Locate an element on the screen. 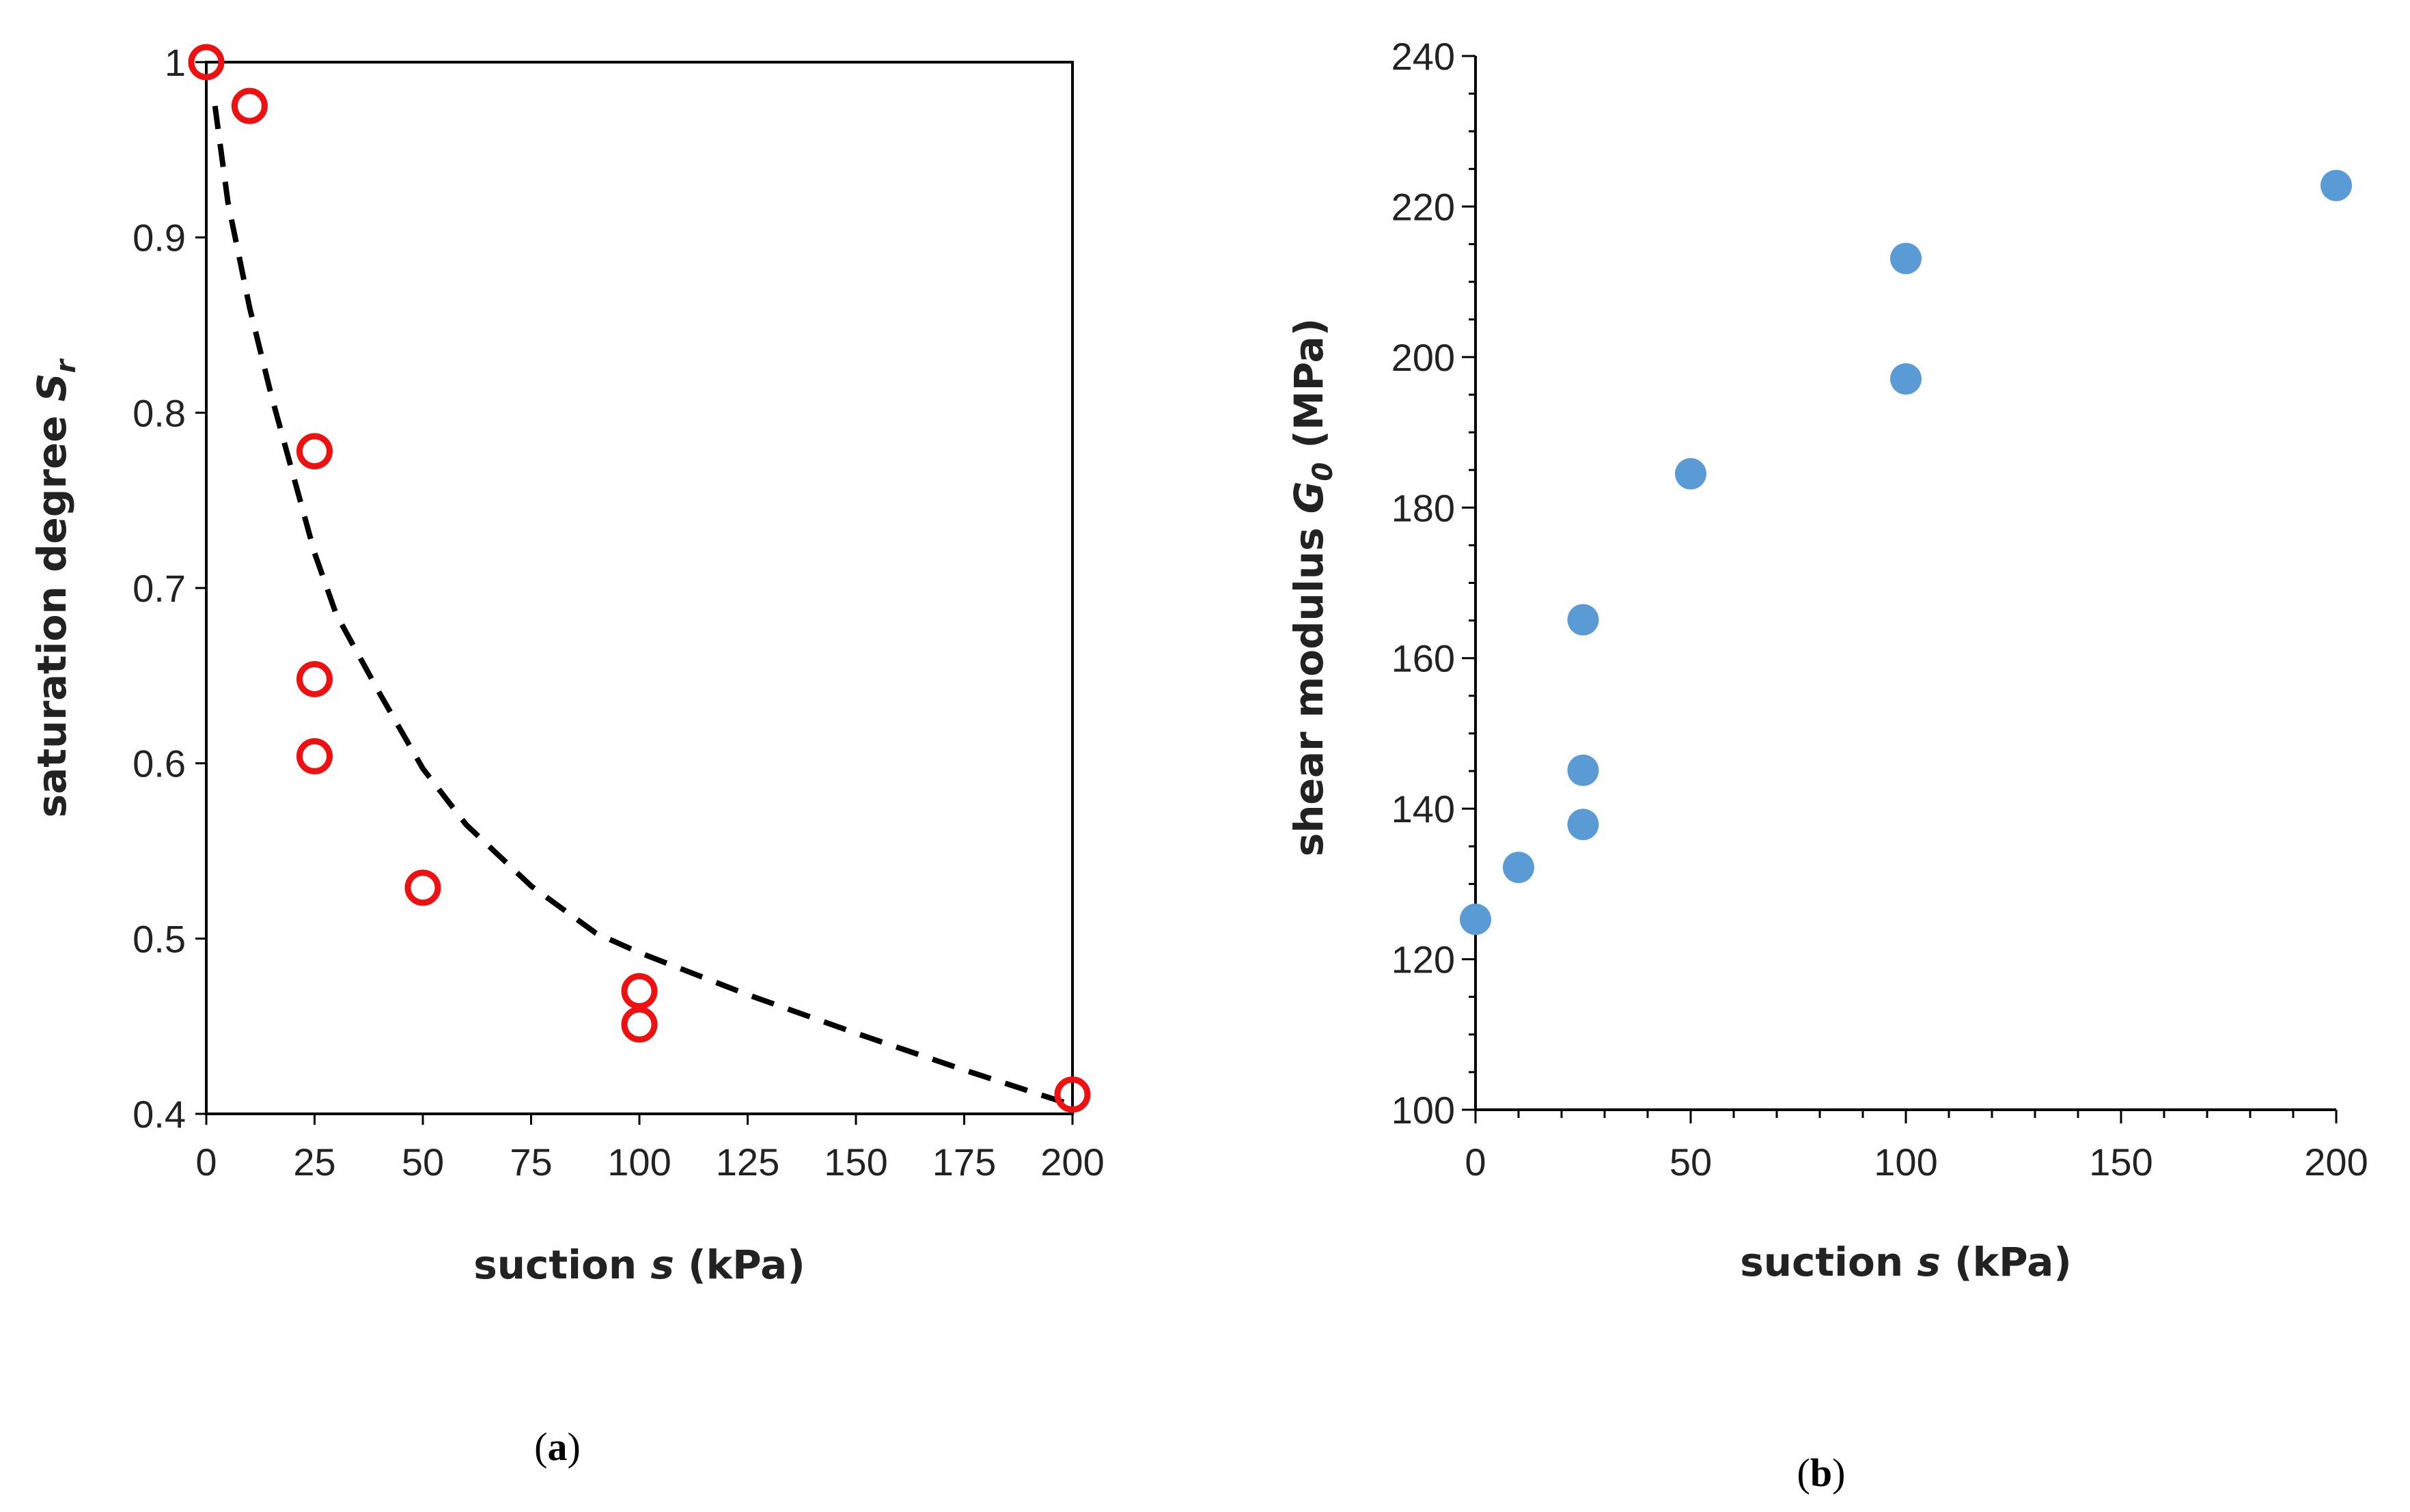  chart-b-y-tick-labels: 100 120 140 160 180 200 220 240 is located at coordinates (1423, 583).